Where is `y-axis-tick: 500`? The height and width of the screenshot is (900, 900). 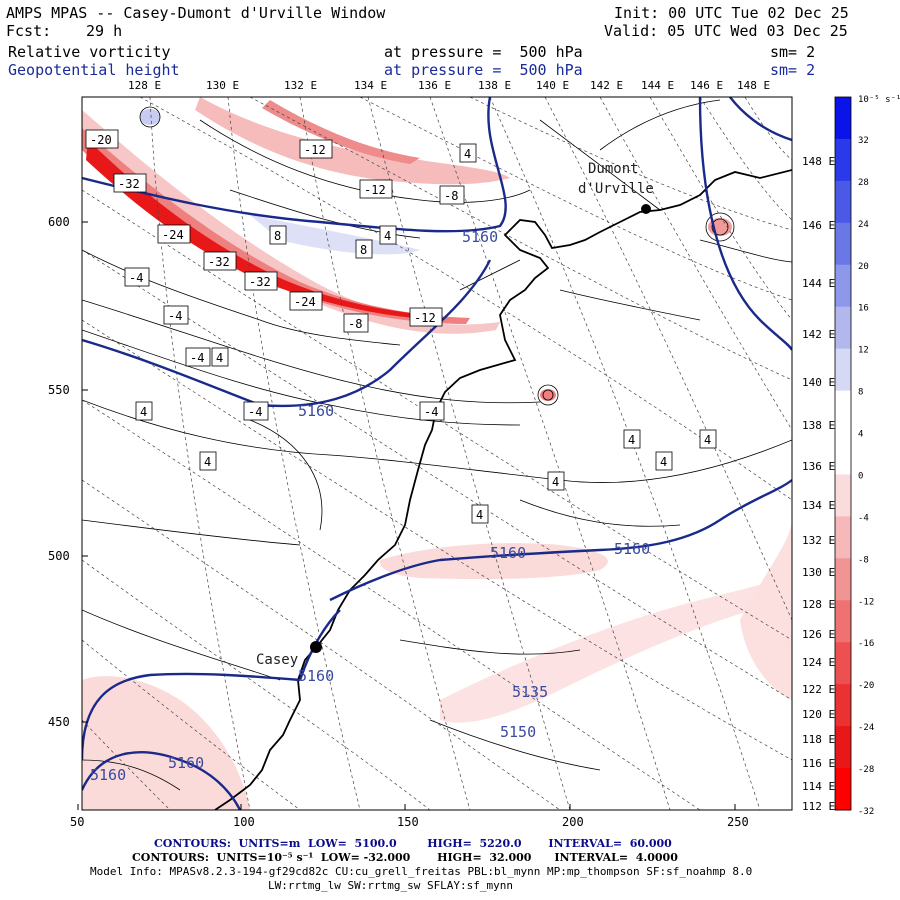 y-axis-tick: 500 is located at coordinates (59, 556).